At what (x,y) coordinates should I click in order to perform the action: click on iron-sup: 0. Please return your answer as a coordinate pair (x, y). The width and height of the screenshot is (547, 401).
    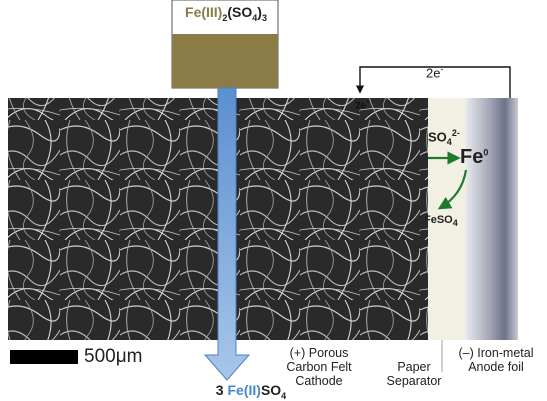
    Looking at the image, I should click on (486, 152).